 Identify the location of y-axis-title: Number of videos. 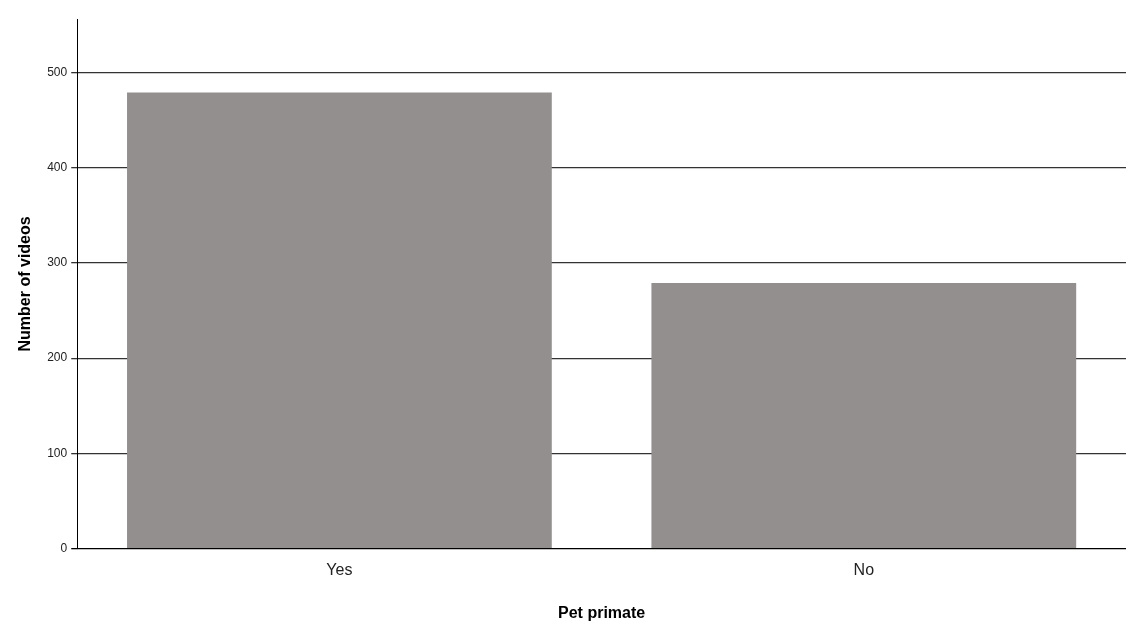
(25, 284).